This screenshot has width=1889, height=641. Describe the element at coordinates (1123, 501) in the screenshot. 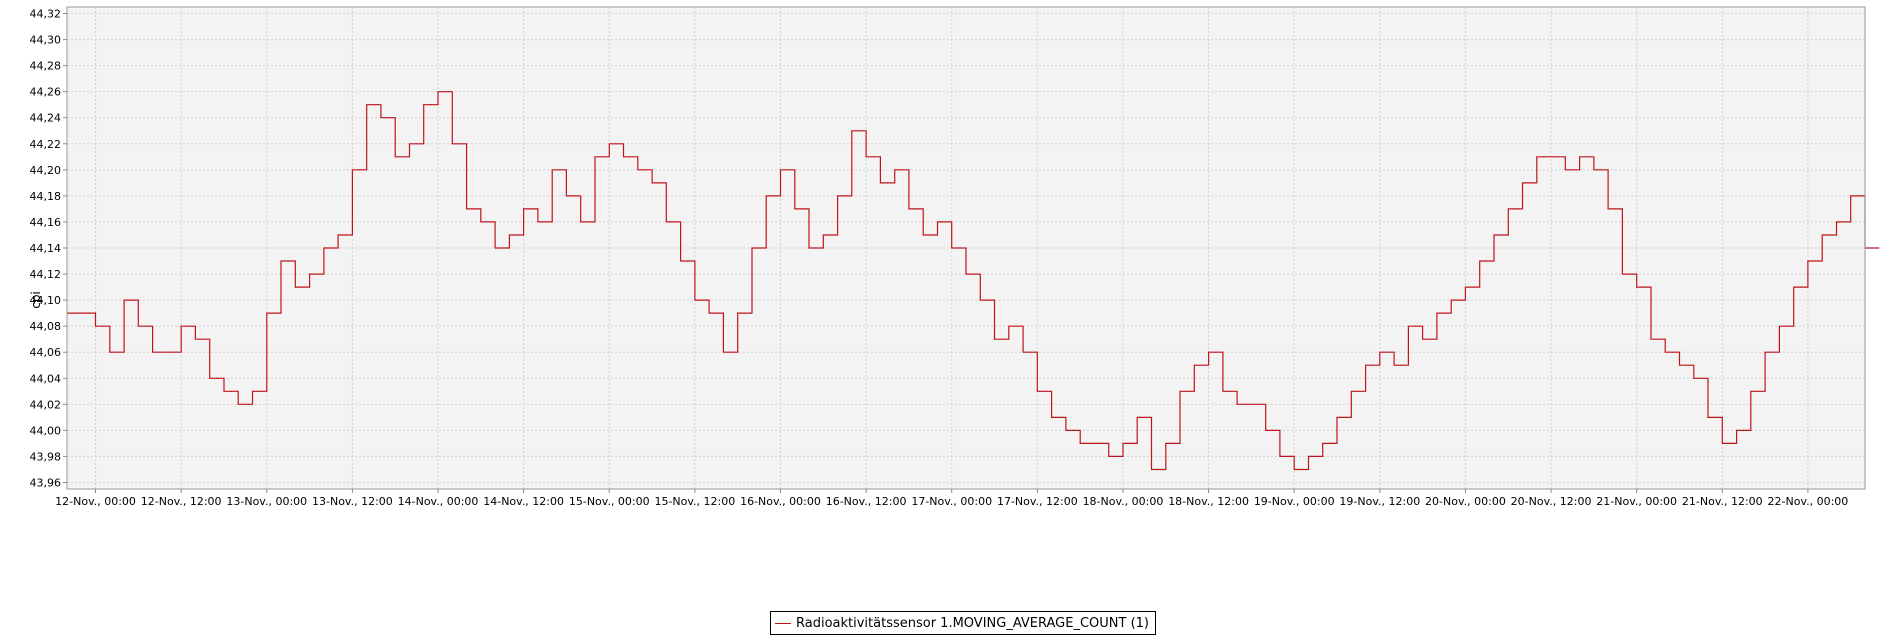

I see `x-tick-label: 18-Nov., 00:00` at that location.